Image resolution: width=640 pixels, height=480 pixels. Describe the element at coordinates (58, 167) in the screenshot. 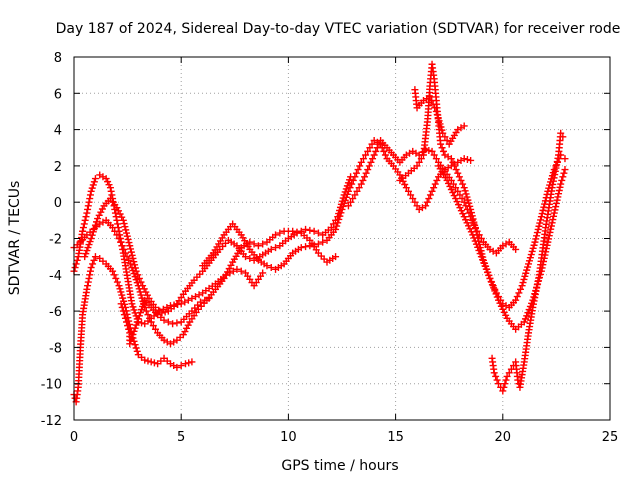

I see `y-tick-label: 2` at that location.